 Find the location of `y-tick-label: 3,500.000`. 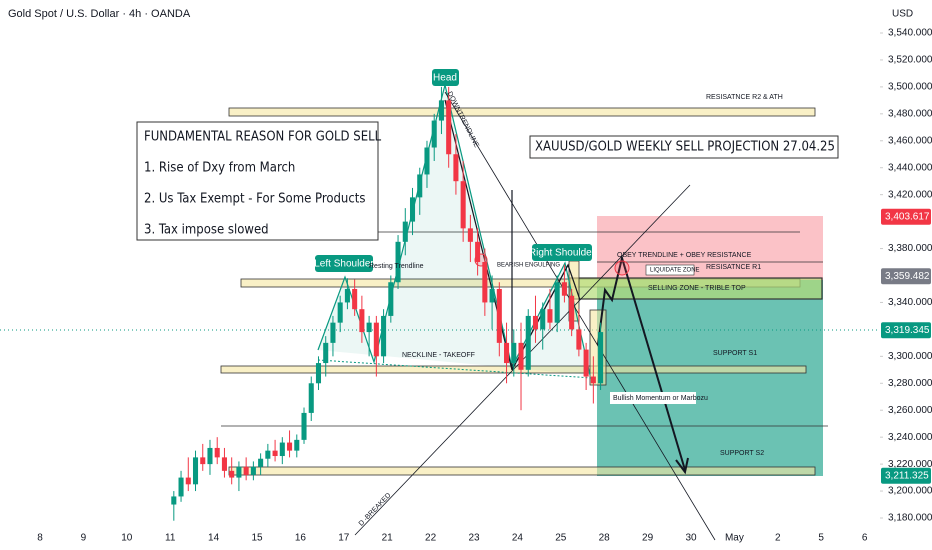

y-tick-label: 3,500.000 is located at coordinates (910, 87).